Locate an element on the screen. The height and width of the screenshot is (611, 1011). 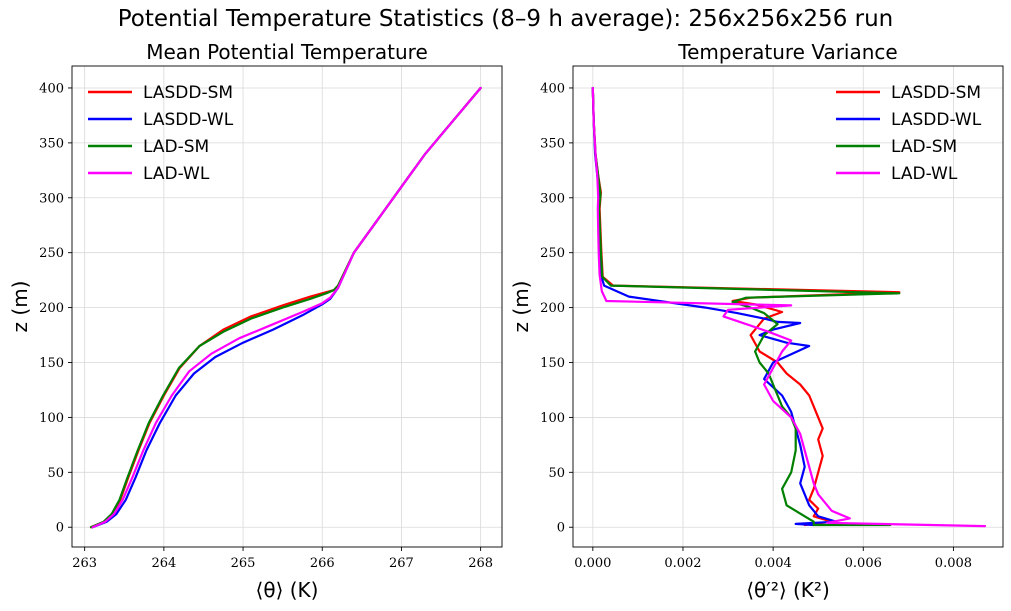
plot2-x-tick-label: 0.008 is located at coordinates (953, 563).